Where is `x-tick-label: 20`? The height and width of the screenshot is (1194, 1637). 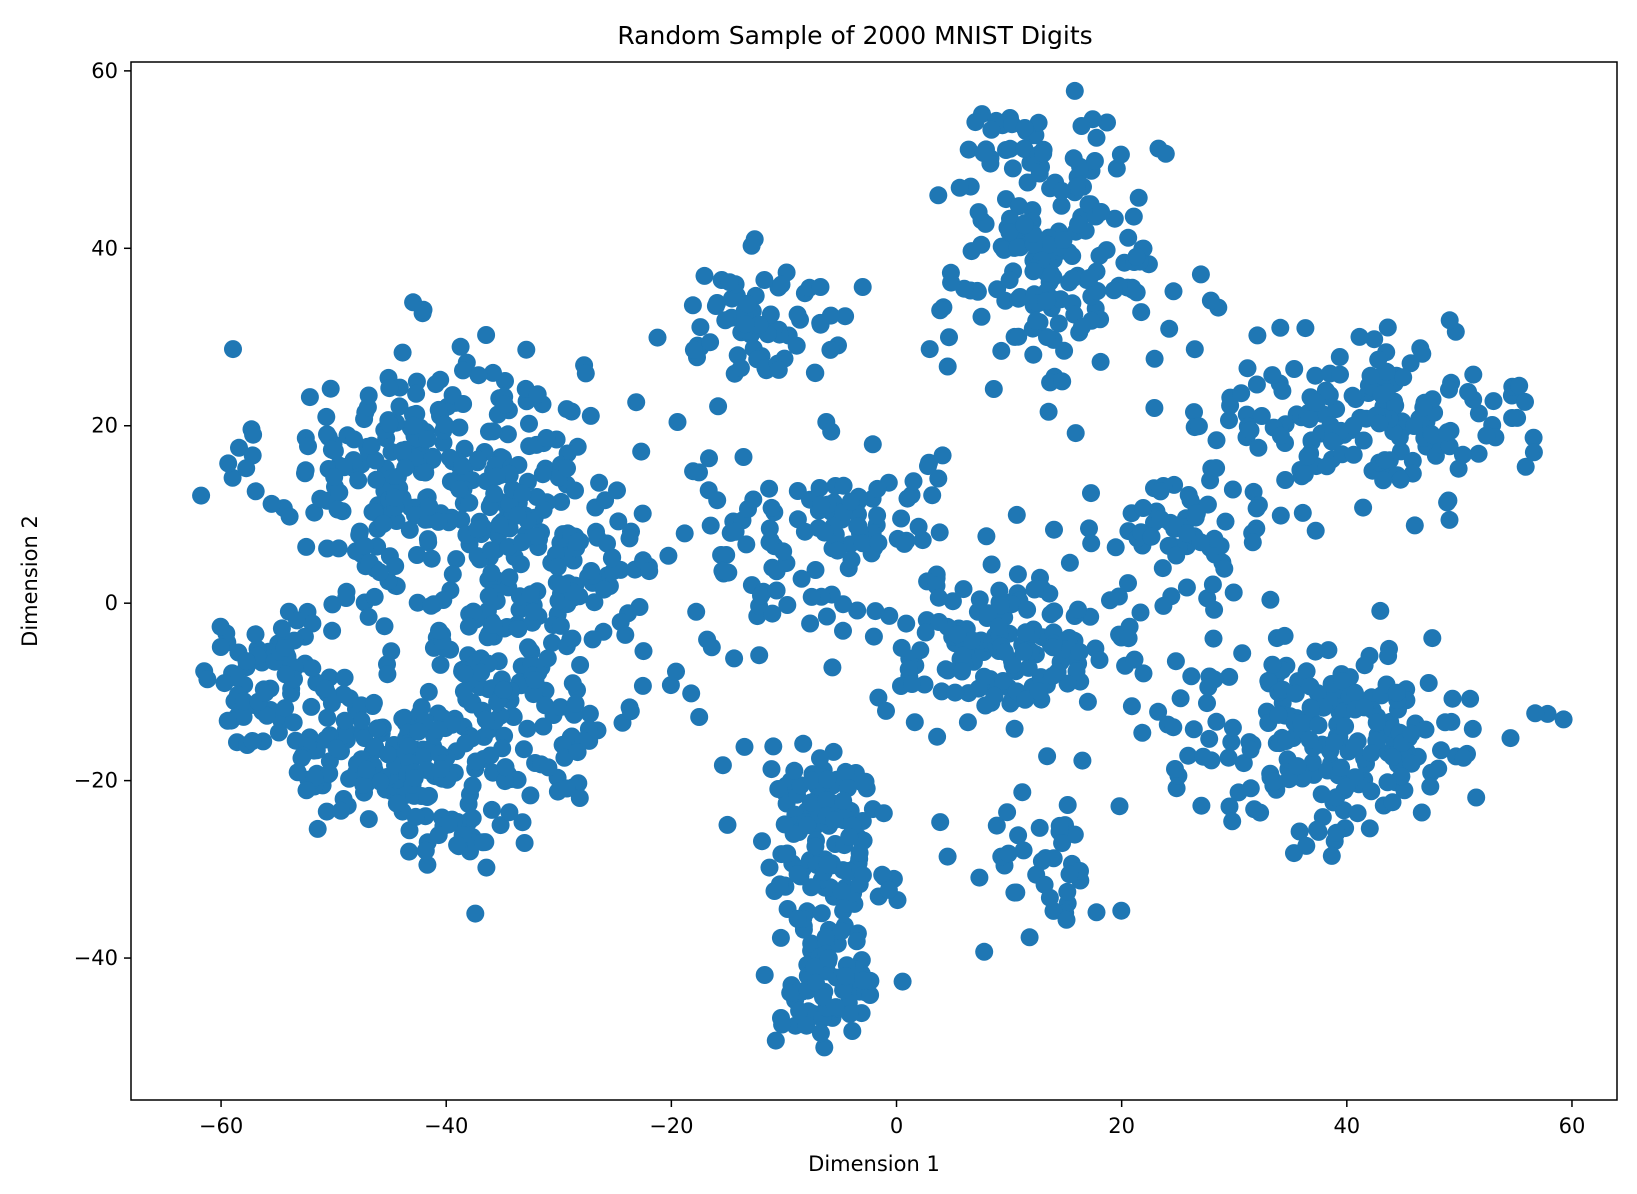 x-tick-label: 20 is located at coordinates (1121, 1126).